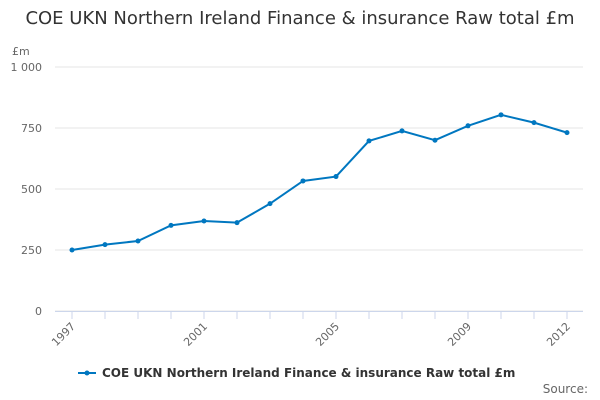  Describe the element at coordinates (38, 311) in the screenshot. I see `y-tick-label: 0` at that location.